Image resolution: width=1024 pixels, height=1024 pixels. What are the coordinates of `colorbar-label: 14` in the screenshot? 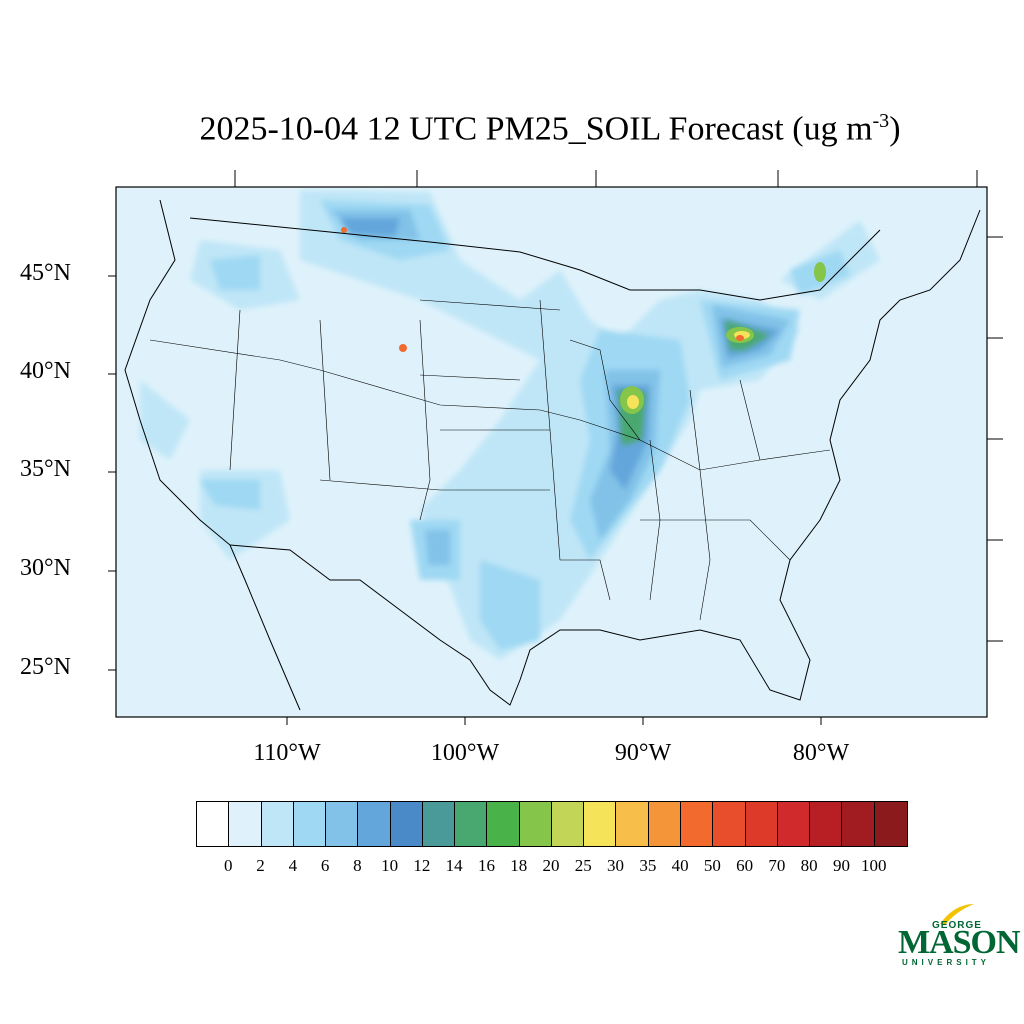 It's located at (454, 865).